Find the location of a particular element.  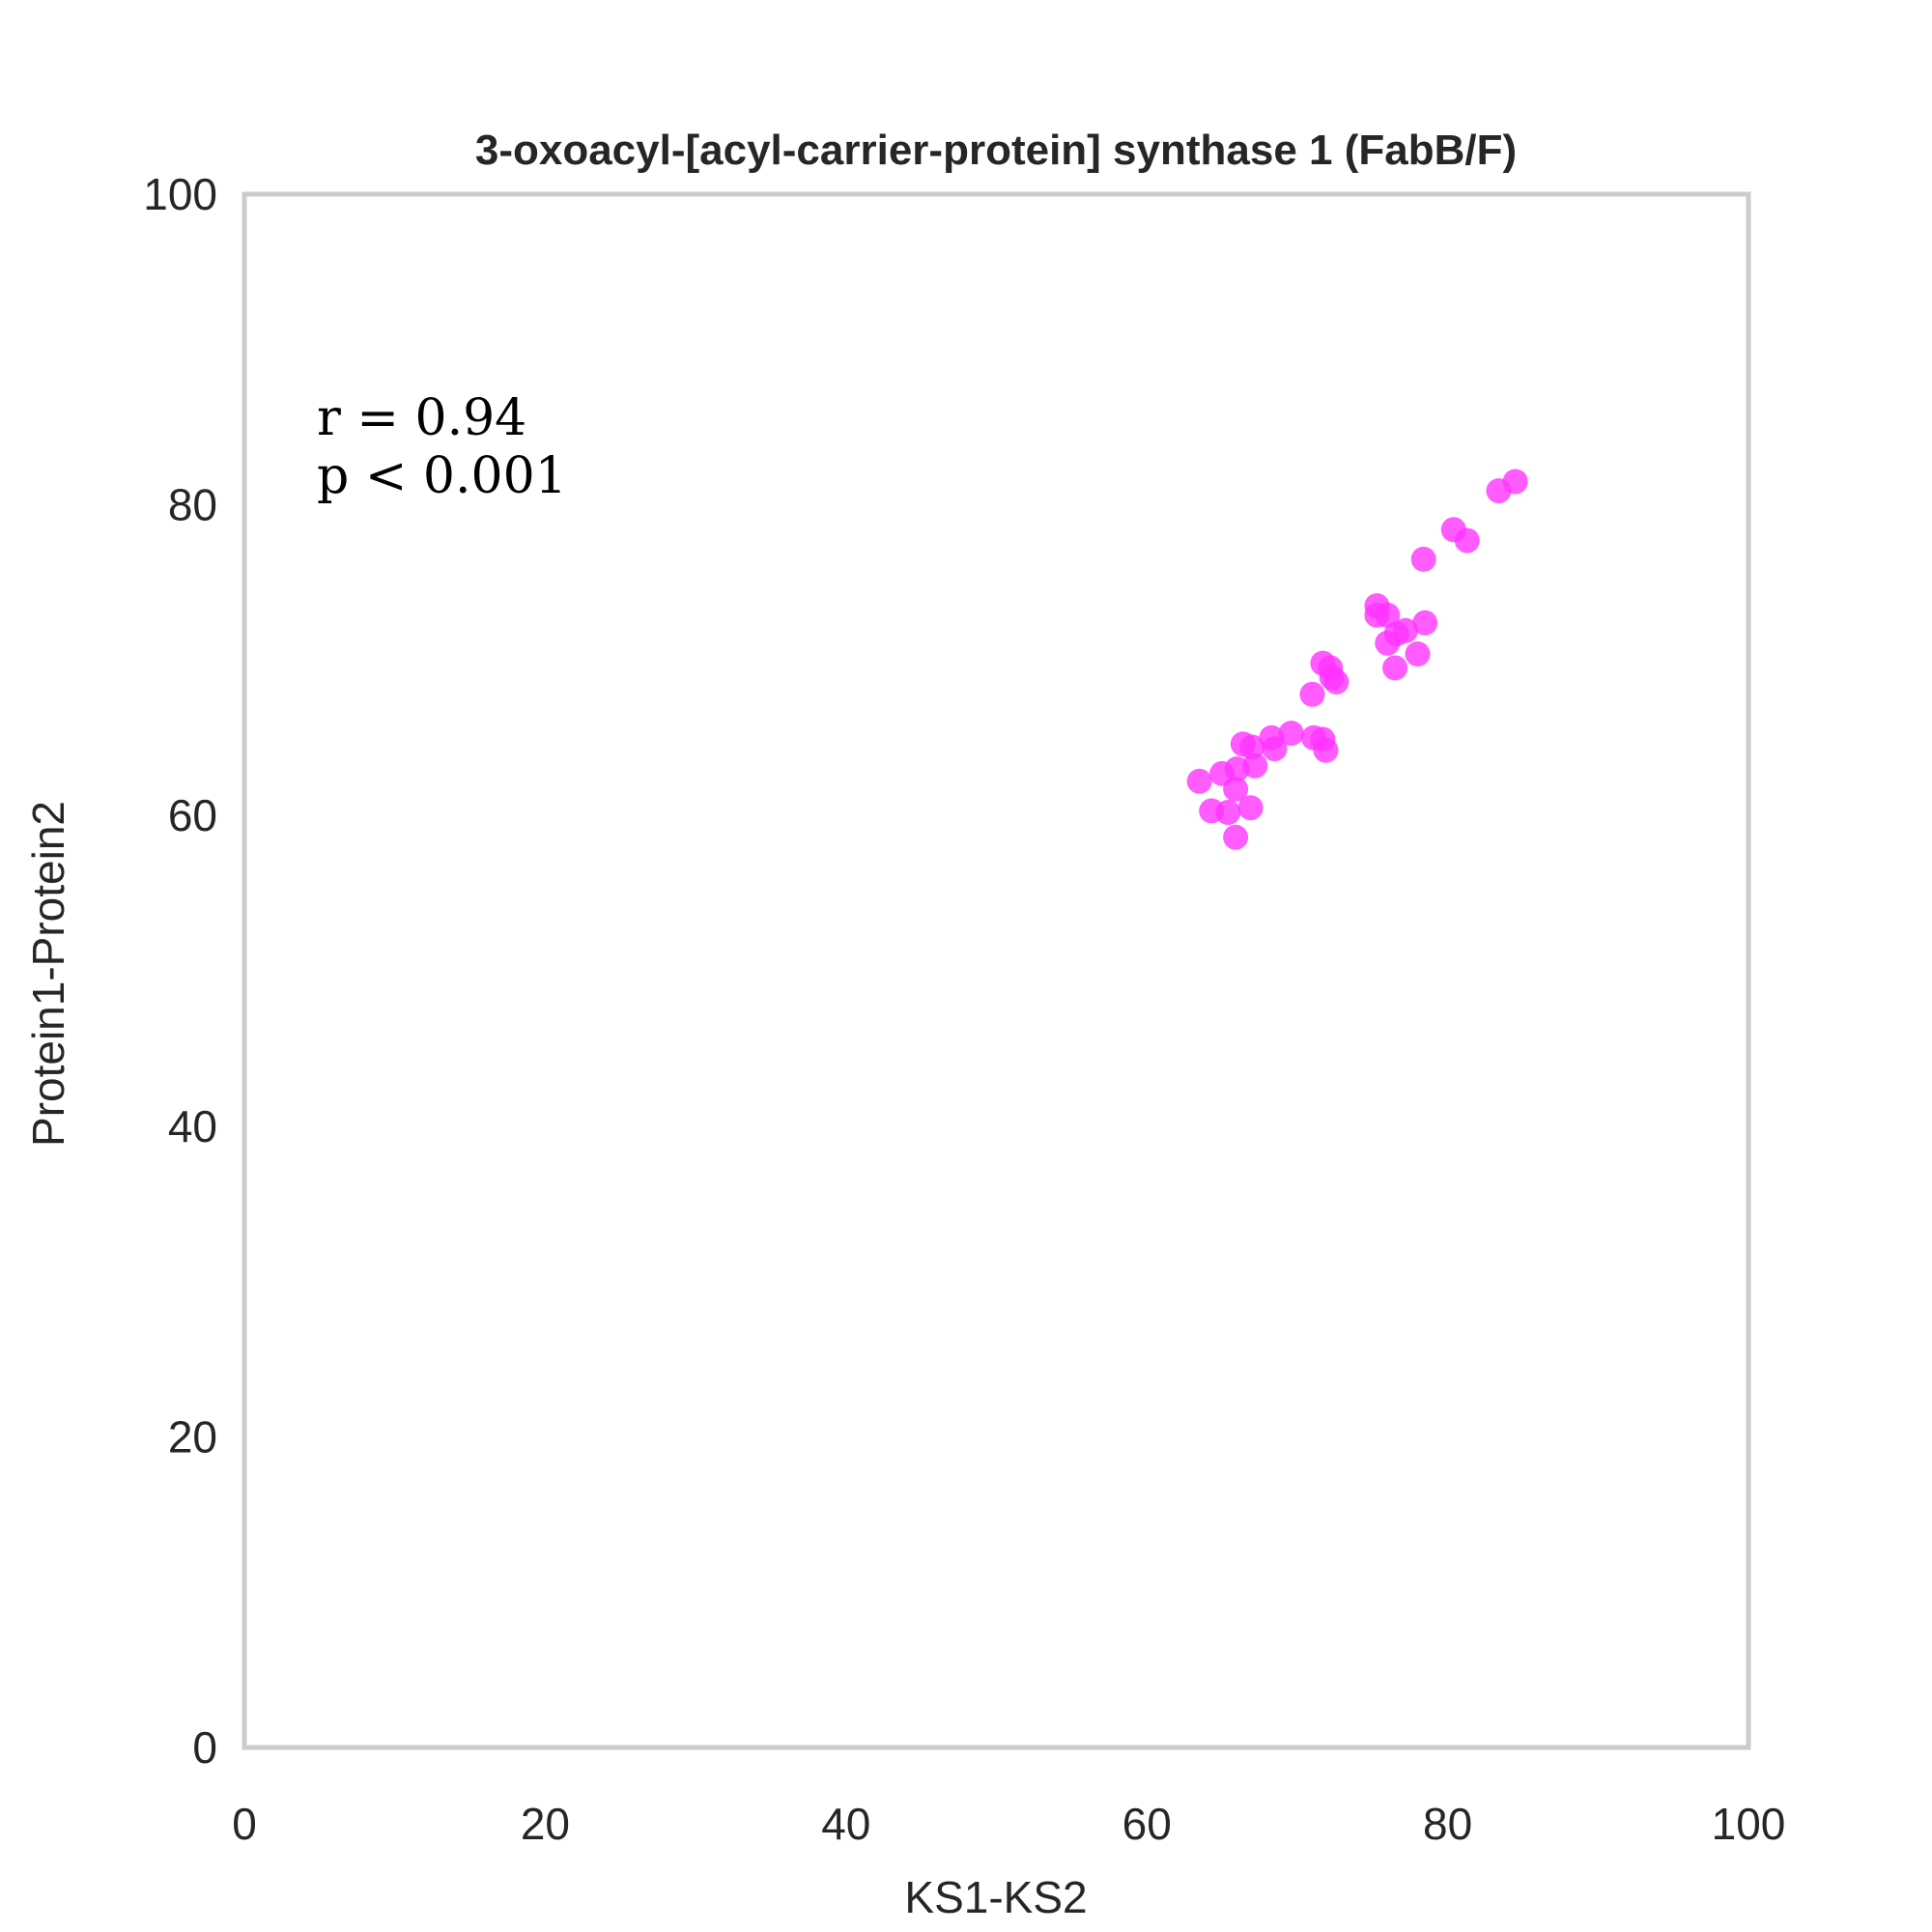

y-tick-labels: 0 20 40 60 80 100 is located at coordinates (180, 971).